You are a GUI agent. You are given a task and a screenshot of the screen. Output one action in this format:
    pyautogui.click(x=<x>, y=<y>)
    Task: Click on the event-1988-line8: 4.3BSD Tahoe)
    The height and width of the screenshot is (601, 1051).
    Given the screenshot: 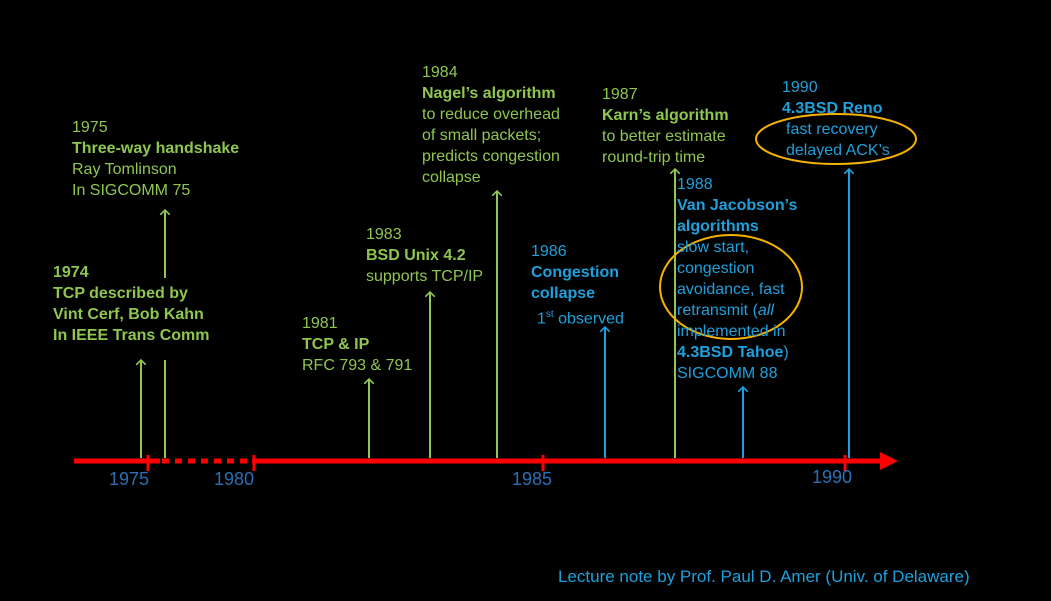 What is the action you would take?
    pyautogui.click(x=737, y=352)
    